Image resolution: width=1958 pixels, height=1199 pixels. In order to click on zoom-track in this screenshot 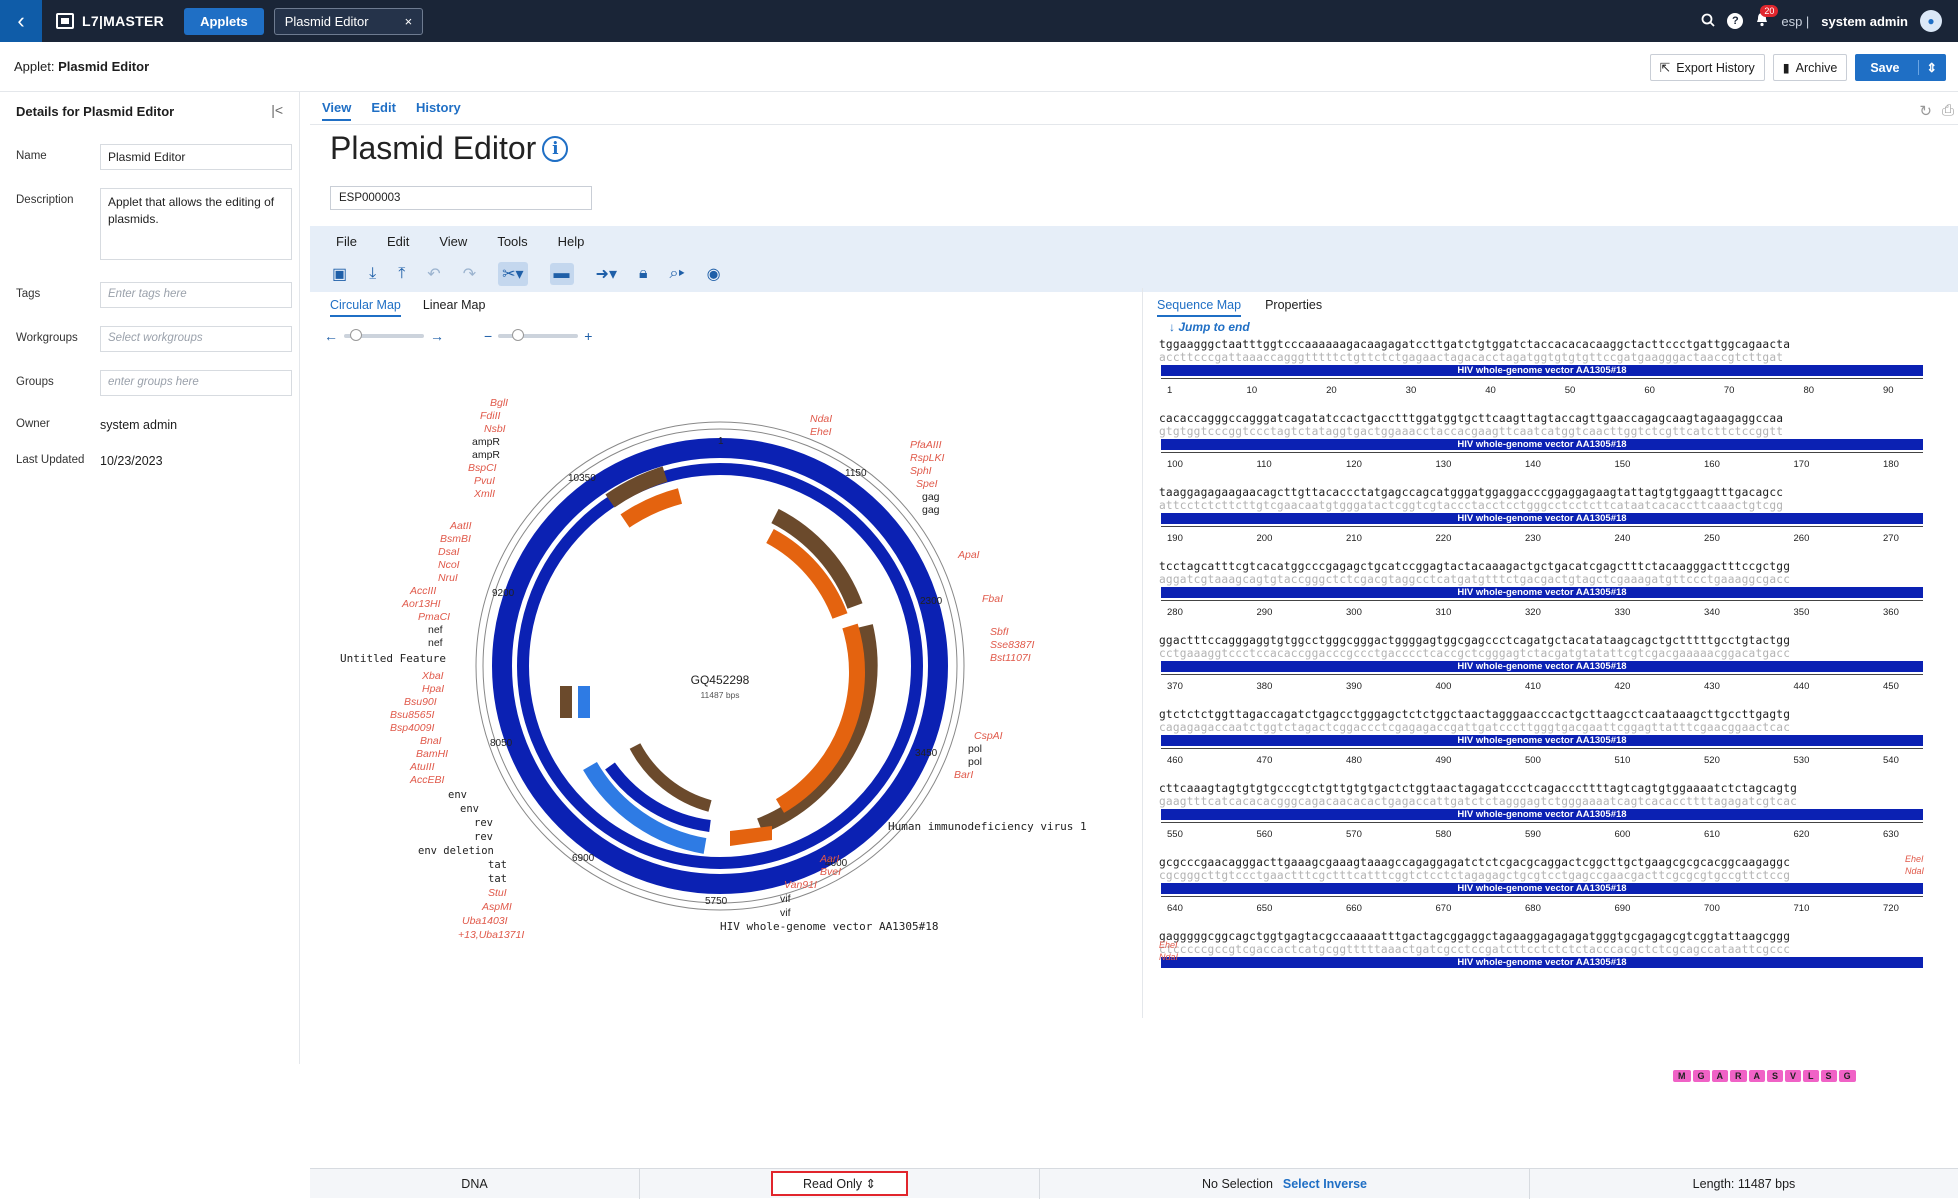, I will do `click(538, 335)`.